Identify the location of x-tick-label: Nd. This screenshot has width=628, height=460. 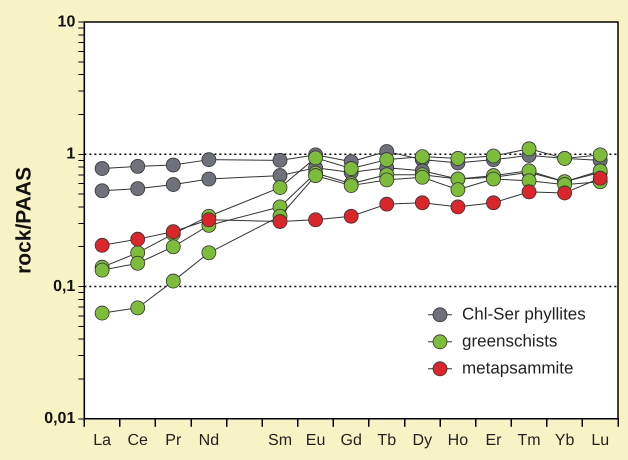
(209, 440).